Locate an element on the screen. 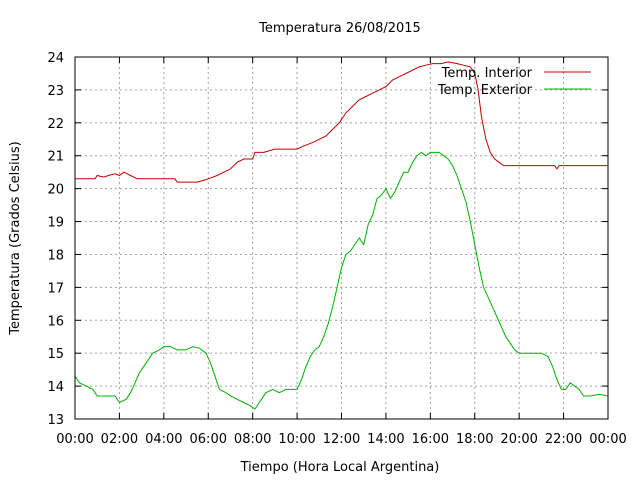 The height and width of the screenshot is (480, 640). y-tick-label: 20 is located at coordinates (55, 190).